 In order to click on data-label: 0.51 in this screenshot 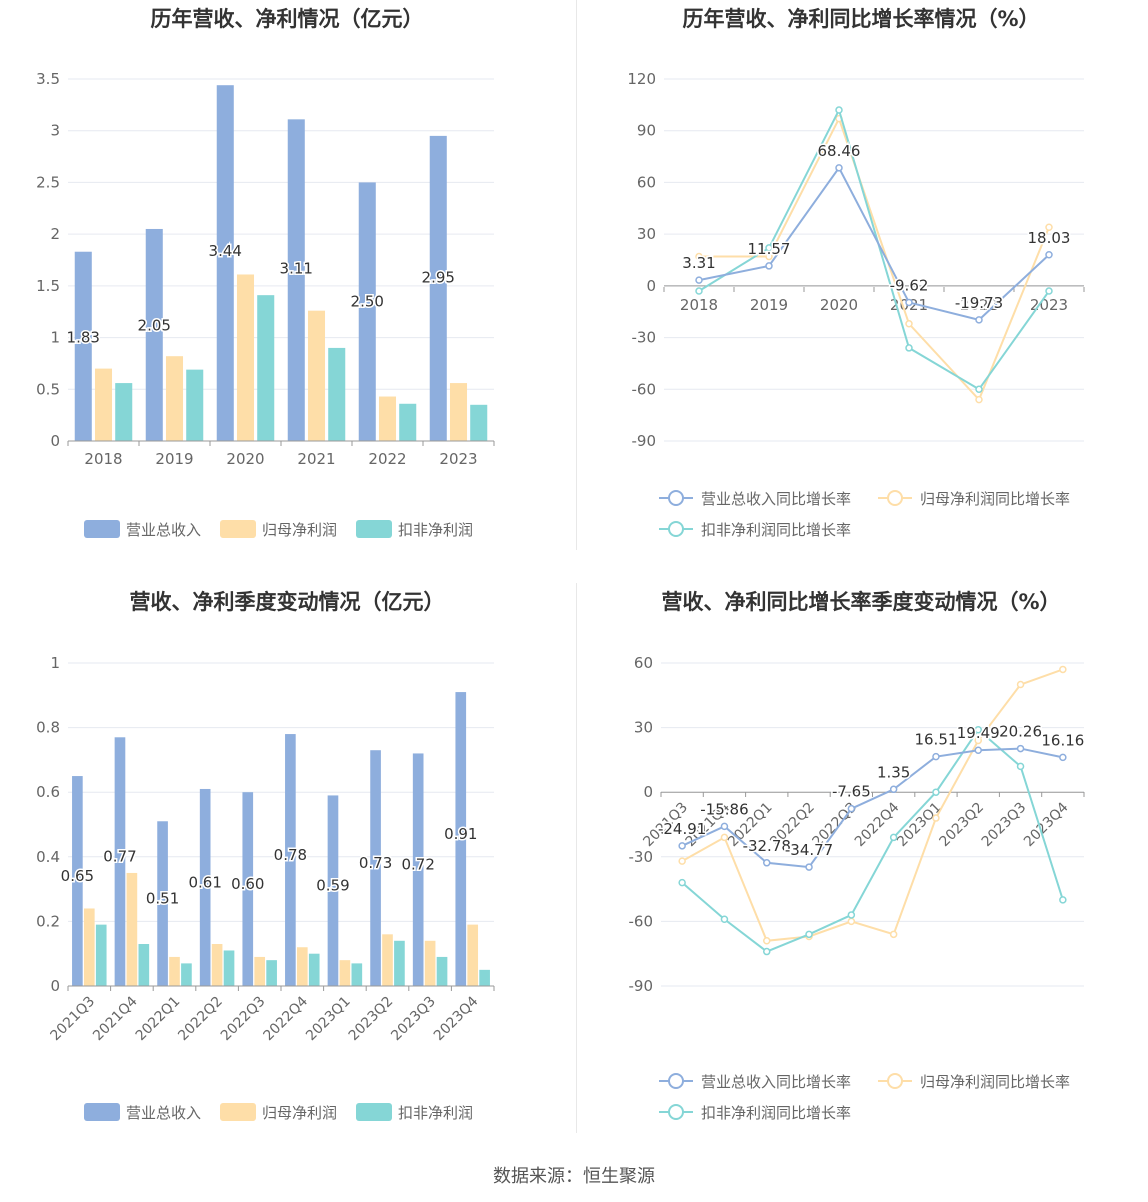, I will do `click(162, 899)`.